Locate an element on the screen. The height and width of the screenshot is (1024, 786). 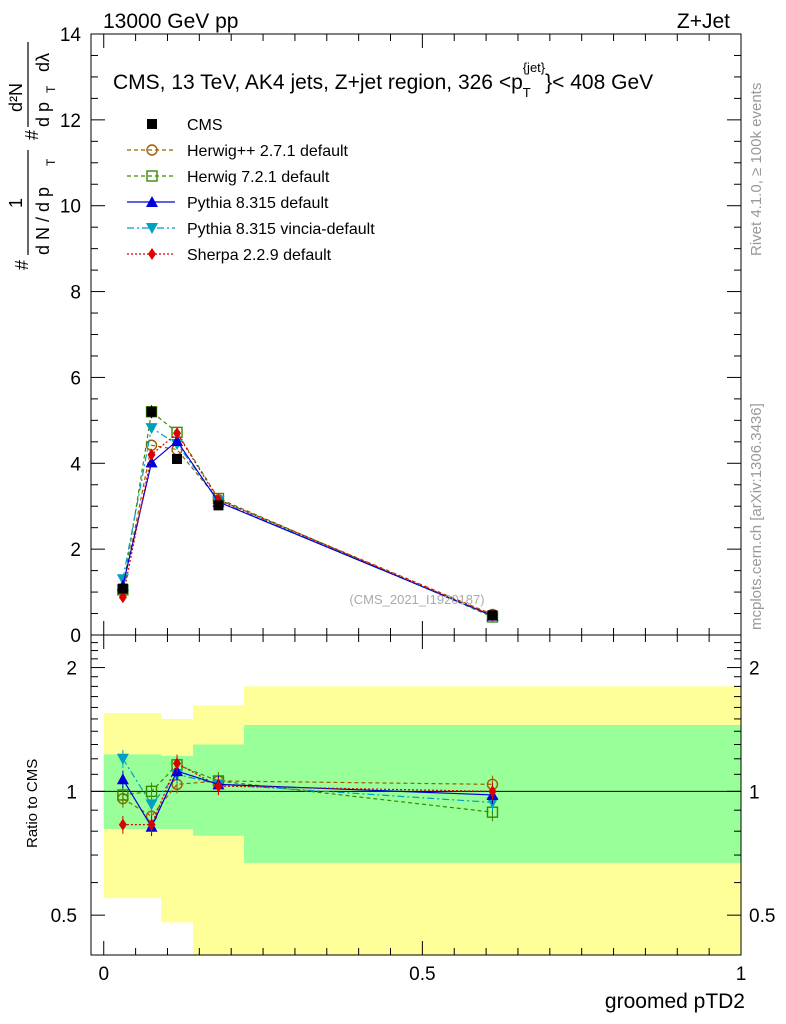
x-tick-label: 0.5 is located at coordinates (422, 974).